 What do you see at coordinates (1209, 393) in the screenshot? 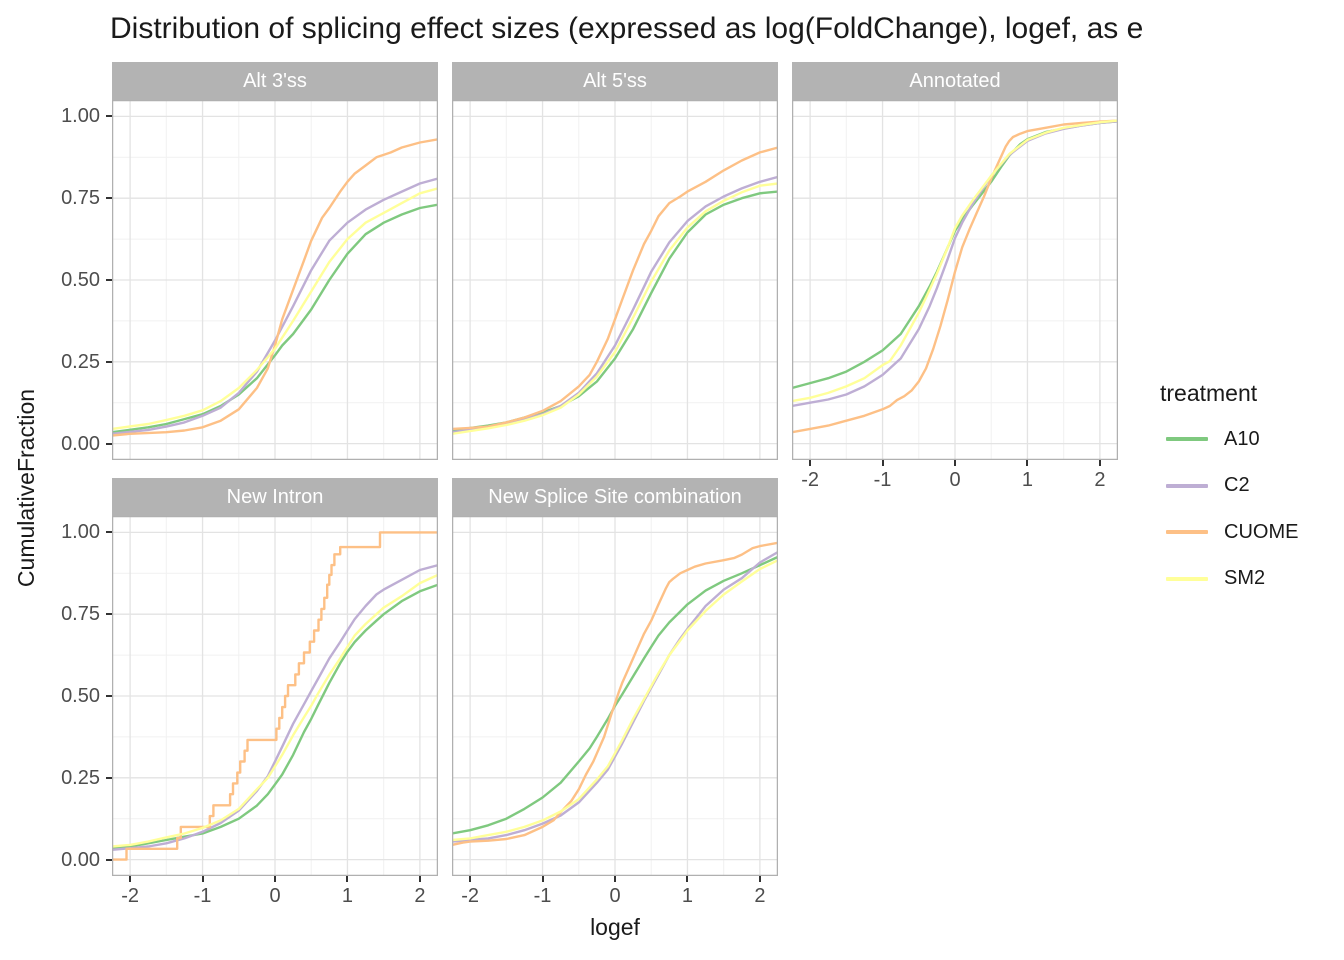
I see `legend-title: treatment` at bounding box center [1209, 393].